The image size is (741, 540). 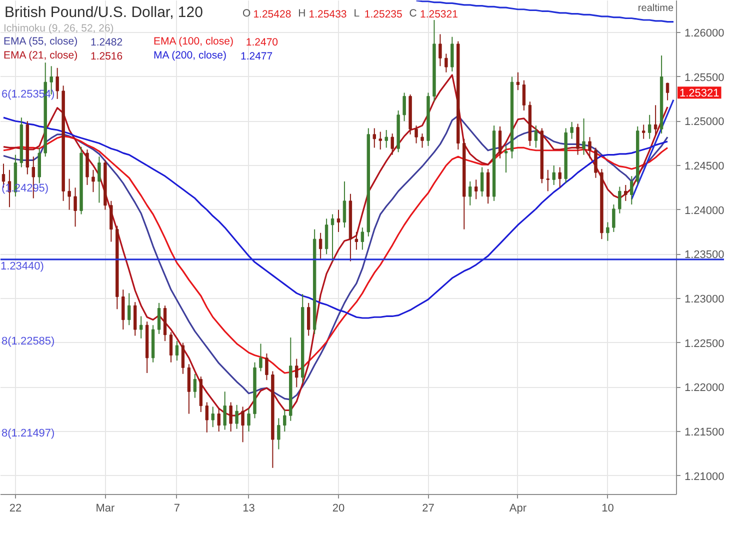 What do you see at coordinates (608, 508) in the screenshot?
I see `x-tick-label: 10` at bounding box center [608, 508].